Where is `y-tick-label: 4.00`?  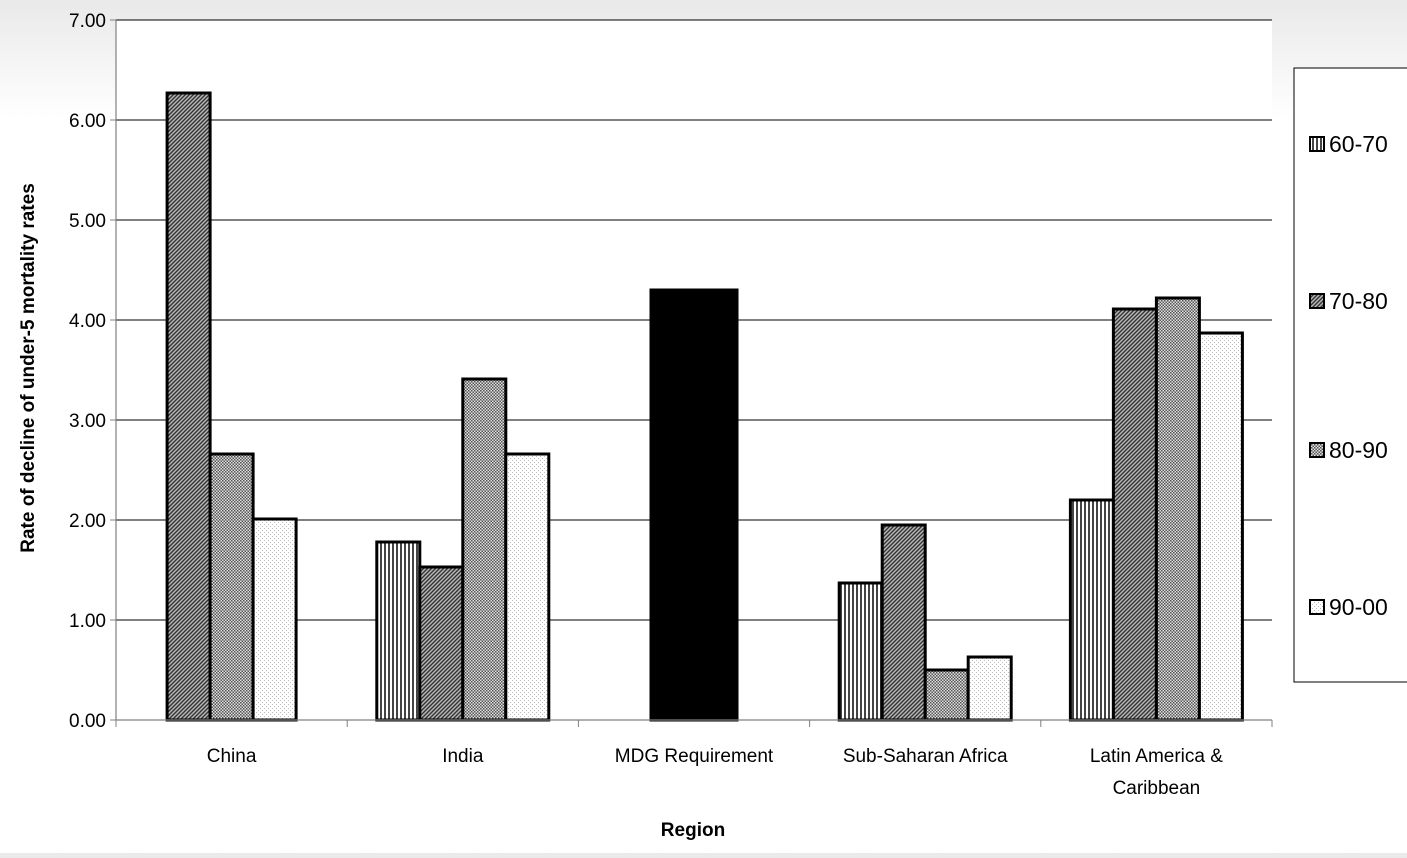
y-tick-label: 4.00 is located at coordinates (87, 321).